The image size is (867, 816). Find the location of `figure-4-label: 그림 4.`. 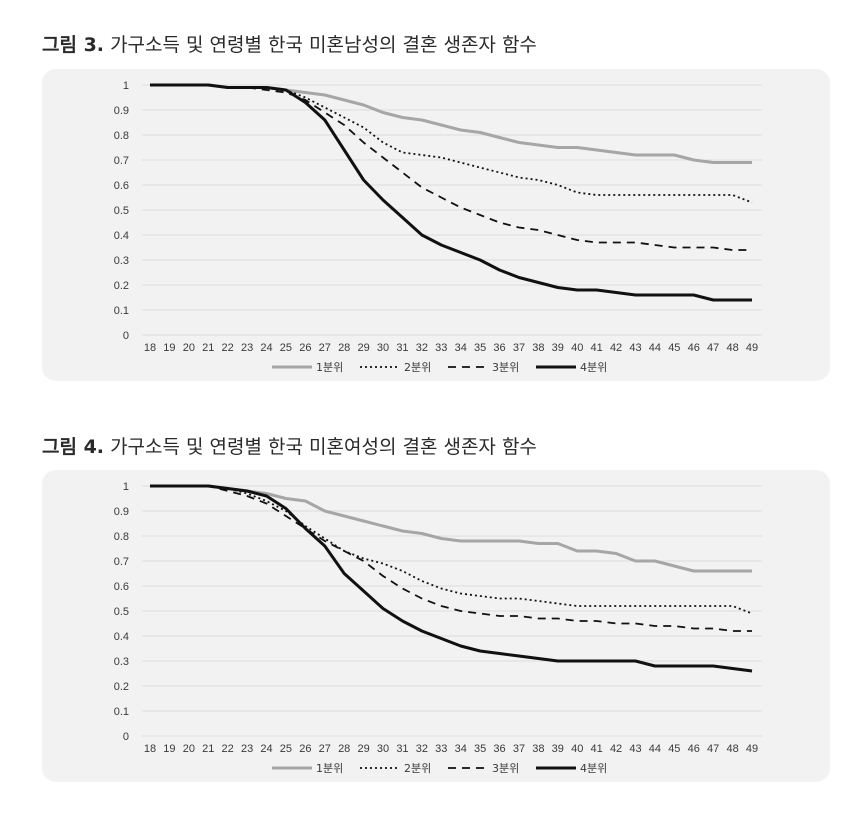

figure-4-label: 그림 4. is located at coordinates (73, 447).